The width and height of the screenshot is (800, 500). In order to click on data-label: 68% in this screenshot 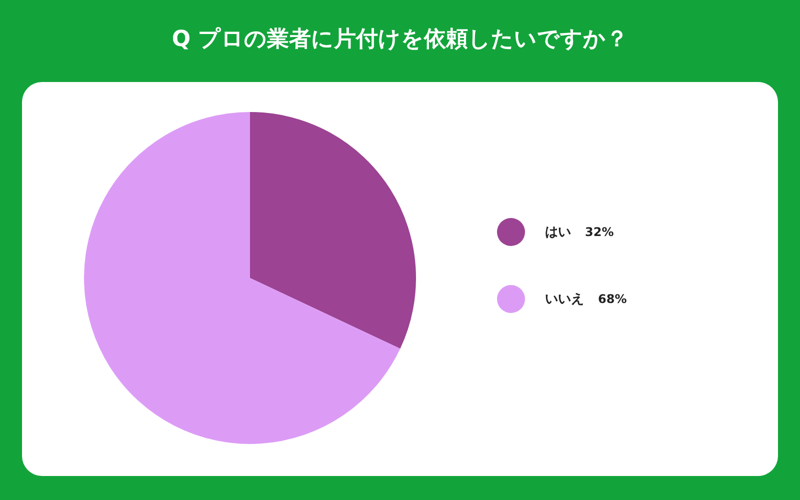, I will do `click(612, 299)`.